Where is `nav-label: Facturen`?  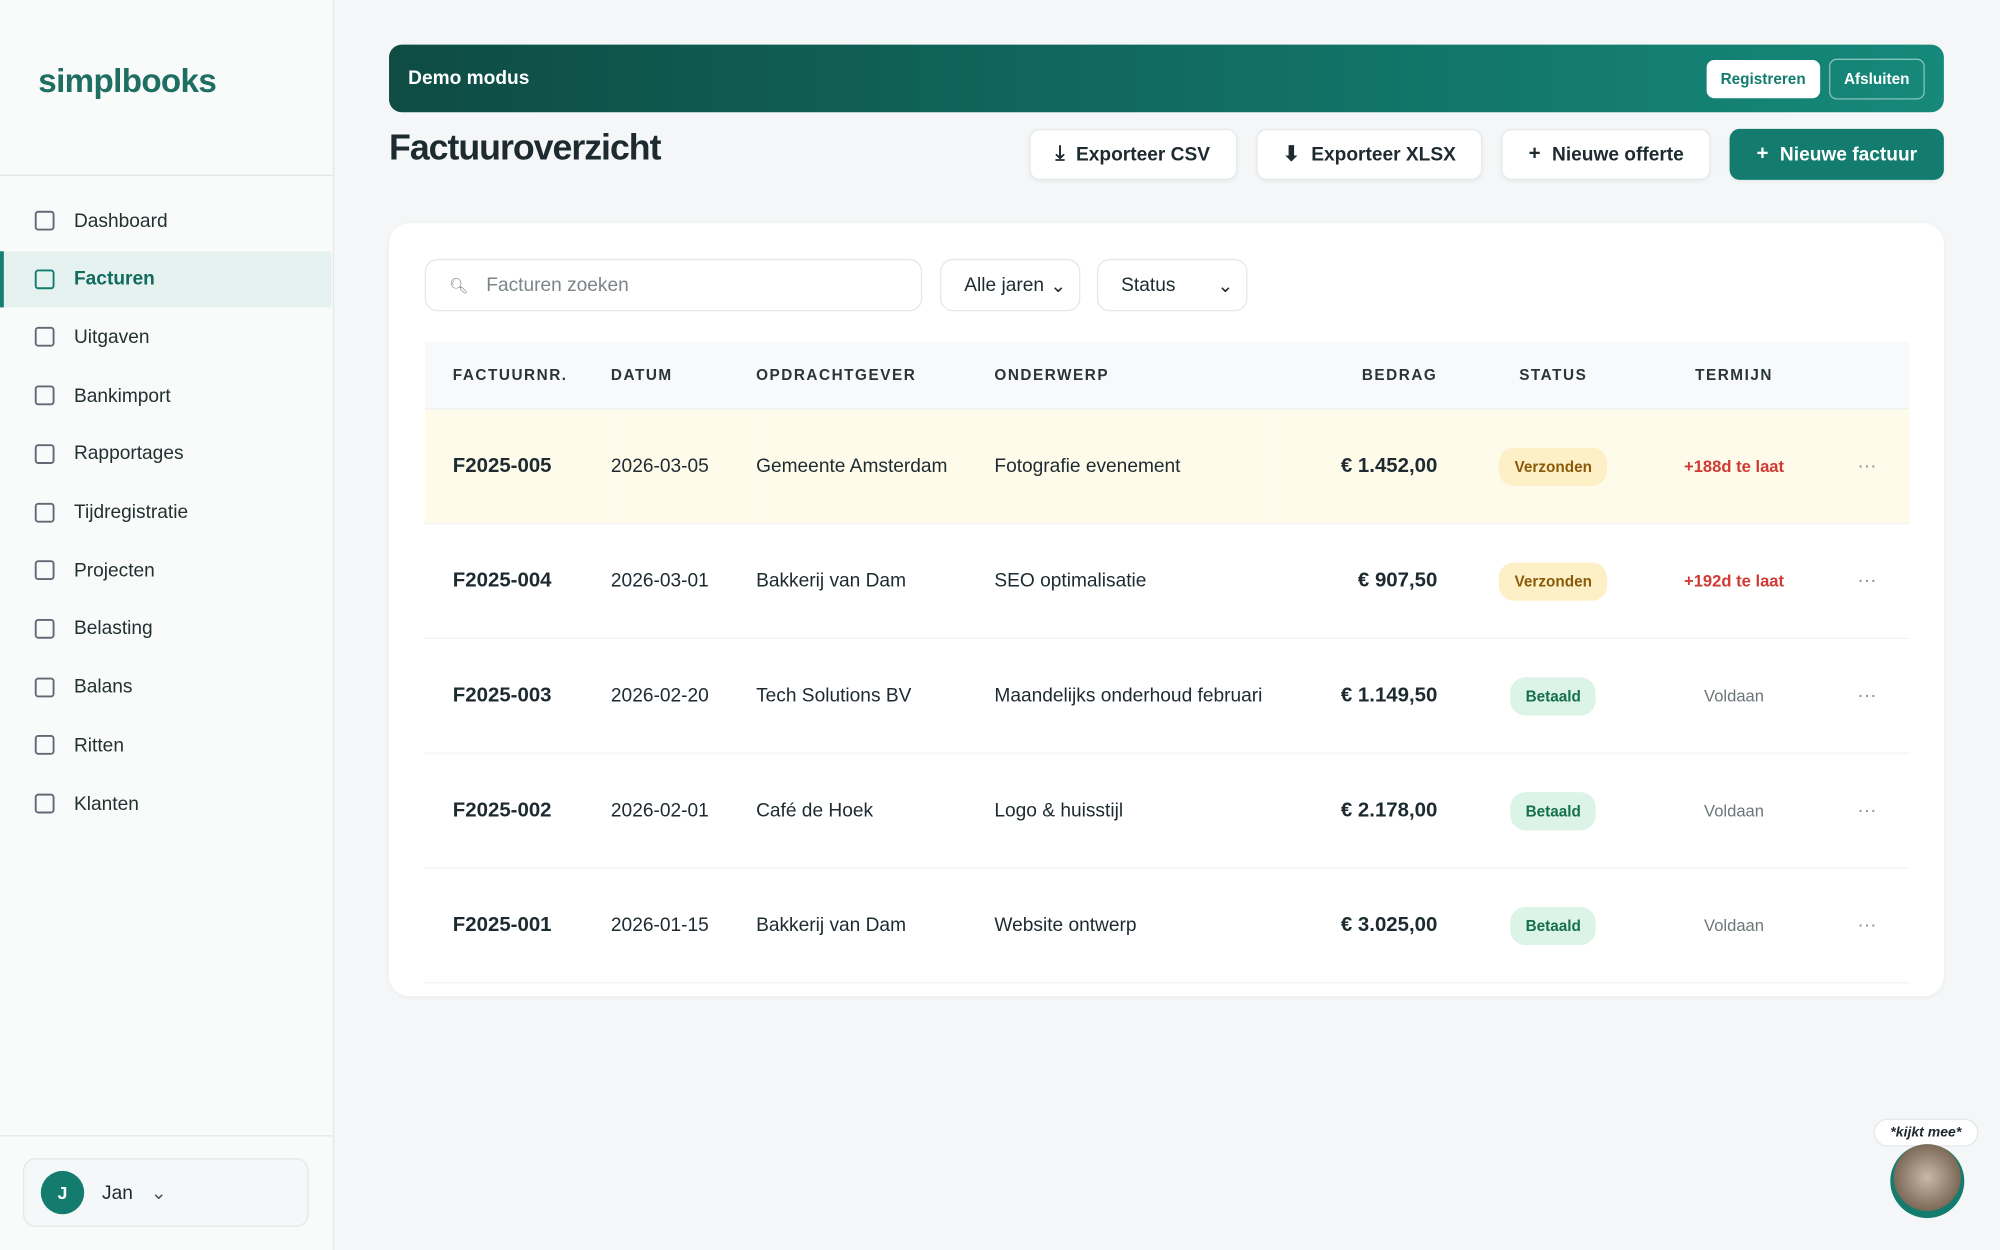
nav-label: Facturen is located at coordinates (114, 279).